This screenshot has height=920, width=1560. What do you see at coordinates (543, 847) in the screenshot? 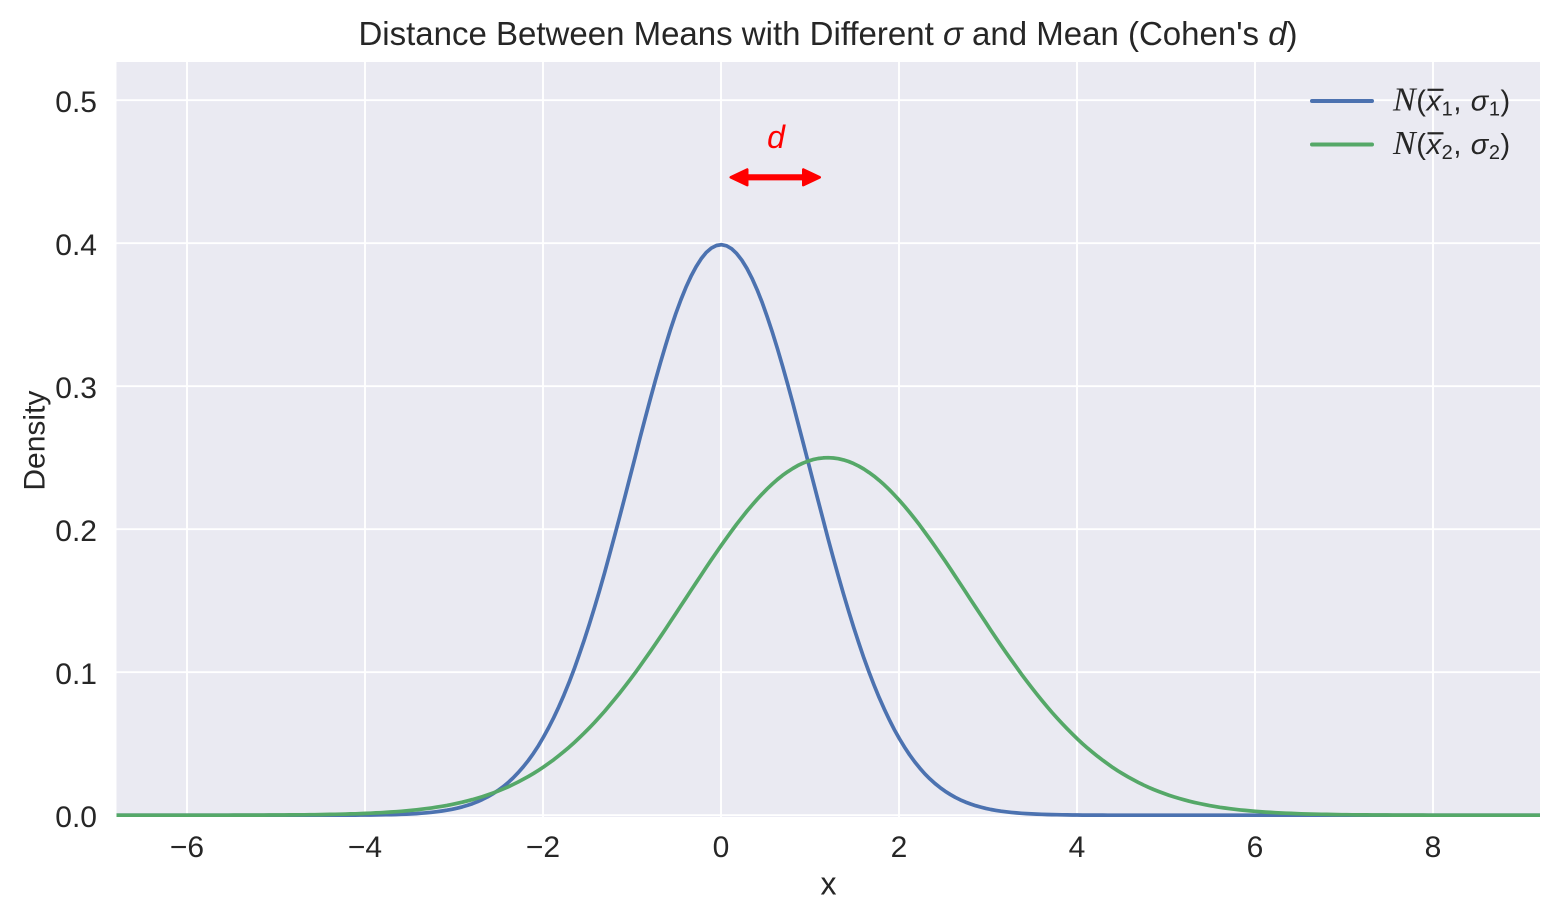
I see `svg-text: −2` at bounding box center [543, 847].